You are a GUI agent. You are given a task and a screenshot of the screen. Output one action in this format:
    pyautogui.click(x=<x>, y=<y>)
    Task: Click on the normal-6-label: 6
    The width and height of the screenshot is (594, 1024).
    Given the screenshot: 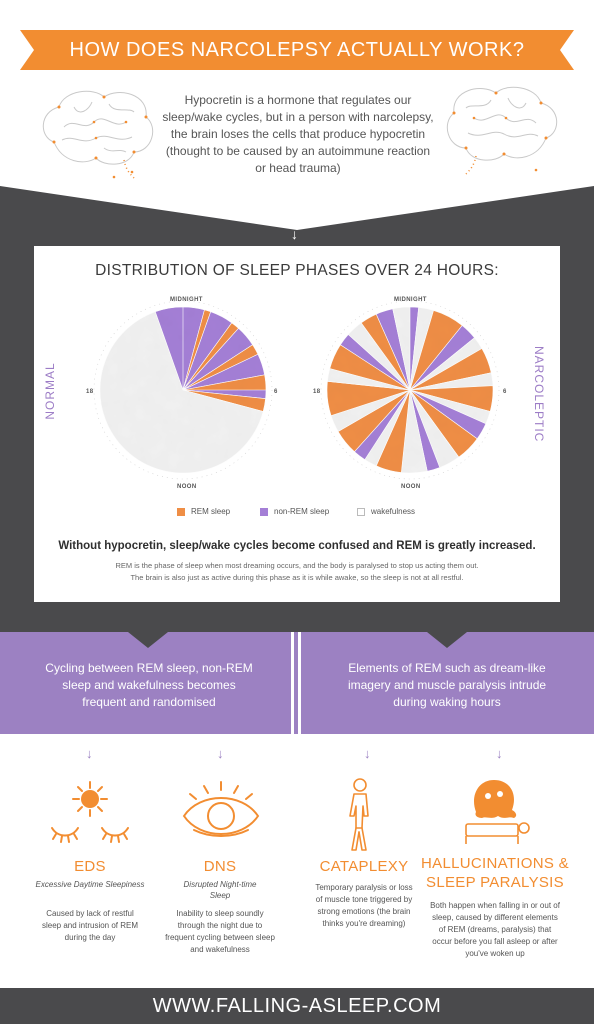 What is the action you would take?
    pyautogui.click(x=276, y=392)
    